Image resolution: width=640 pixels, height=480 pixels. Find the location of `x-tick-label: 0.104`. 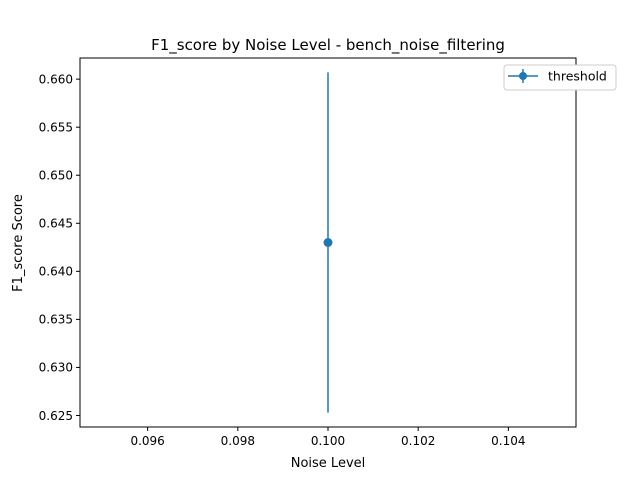

x-tick-label: 0.104 is located at coordinates (508, 441).